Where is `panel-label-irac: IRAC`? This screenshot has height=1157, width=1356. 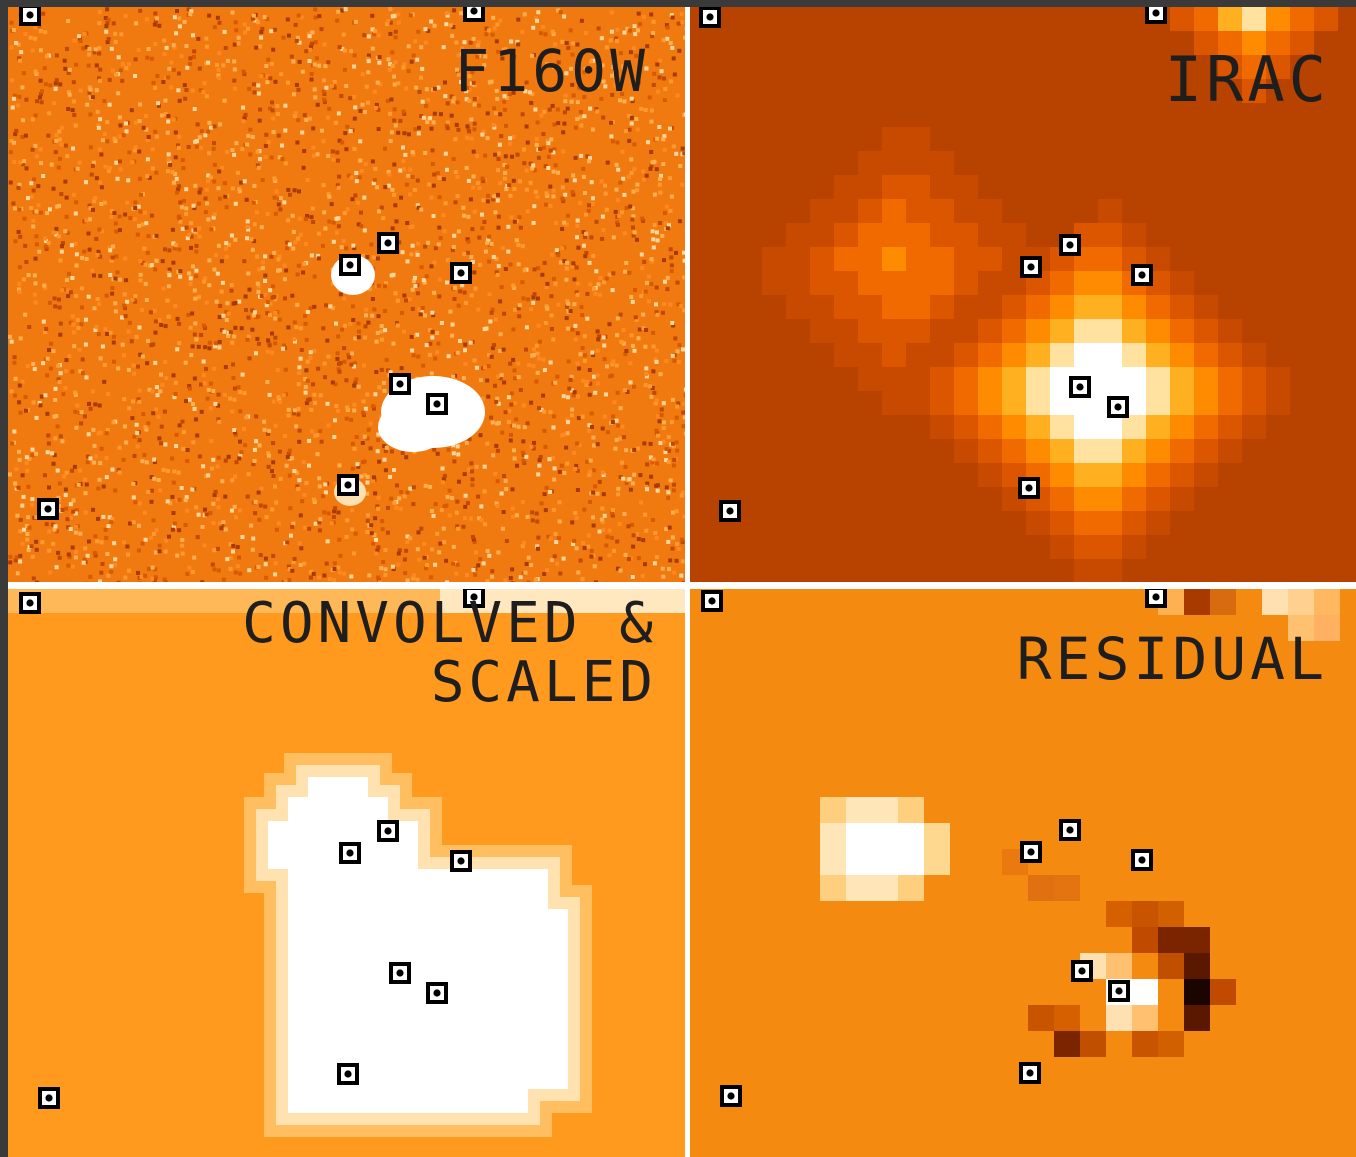
panel-label-irac: IRAC is located at coordinates (1247, 79).